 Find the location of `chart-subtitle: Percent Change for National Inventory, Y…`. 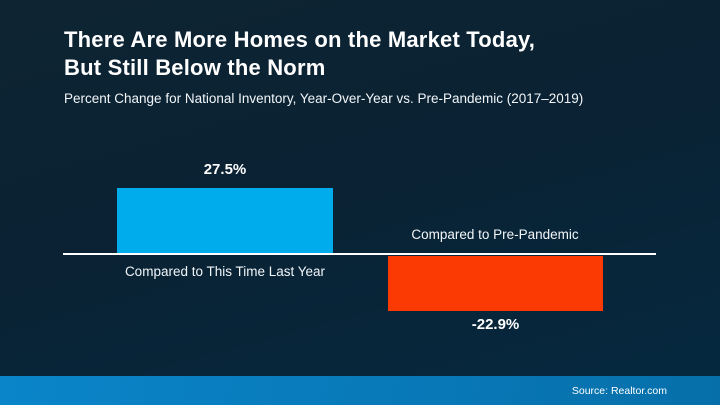

chart-subtitle: Percent Change for National Inventory, Y… is located at coordinates (324, 98).